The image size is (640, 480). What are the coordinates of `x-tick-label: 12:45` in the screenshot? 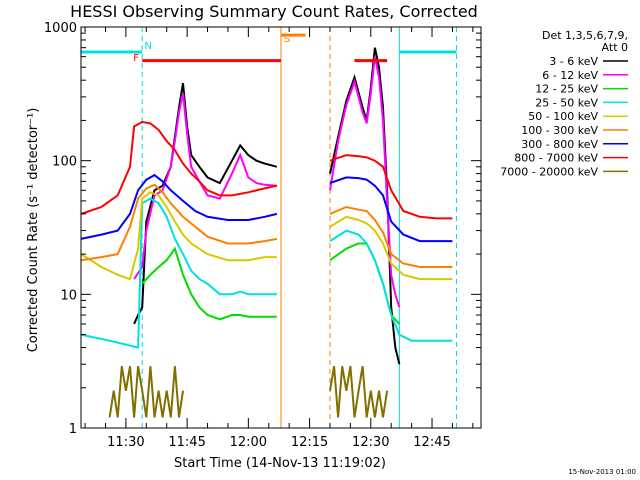 It's located at (431, 442).